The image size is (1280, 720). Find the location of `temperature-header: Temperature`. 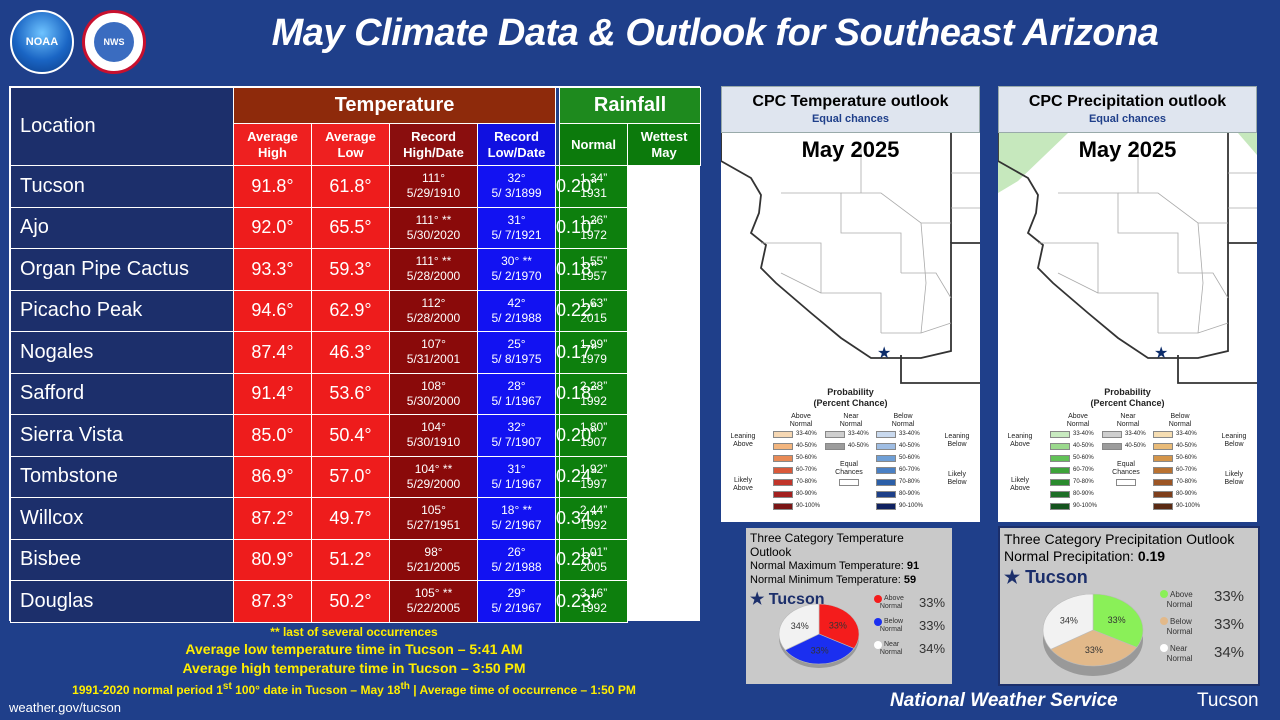

temperature-header: Temperature is located at coordinates (394, 105).